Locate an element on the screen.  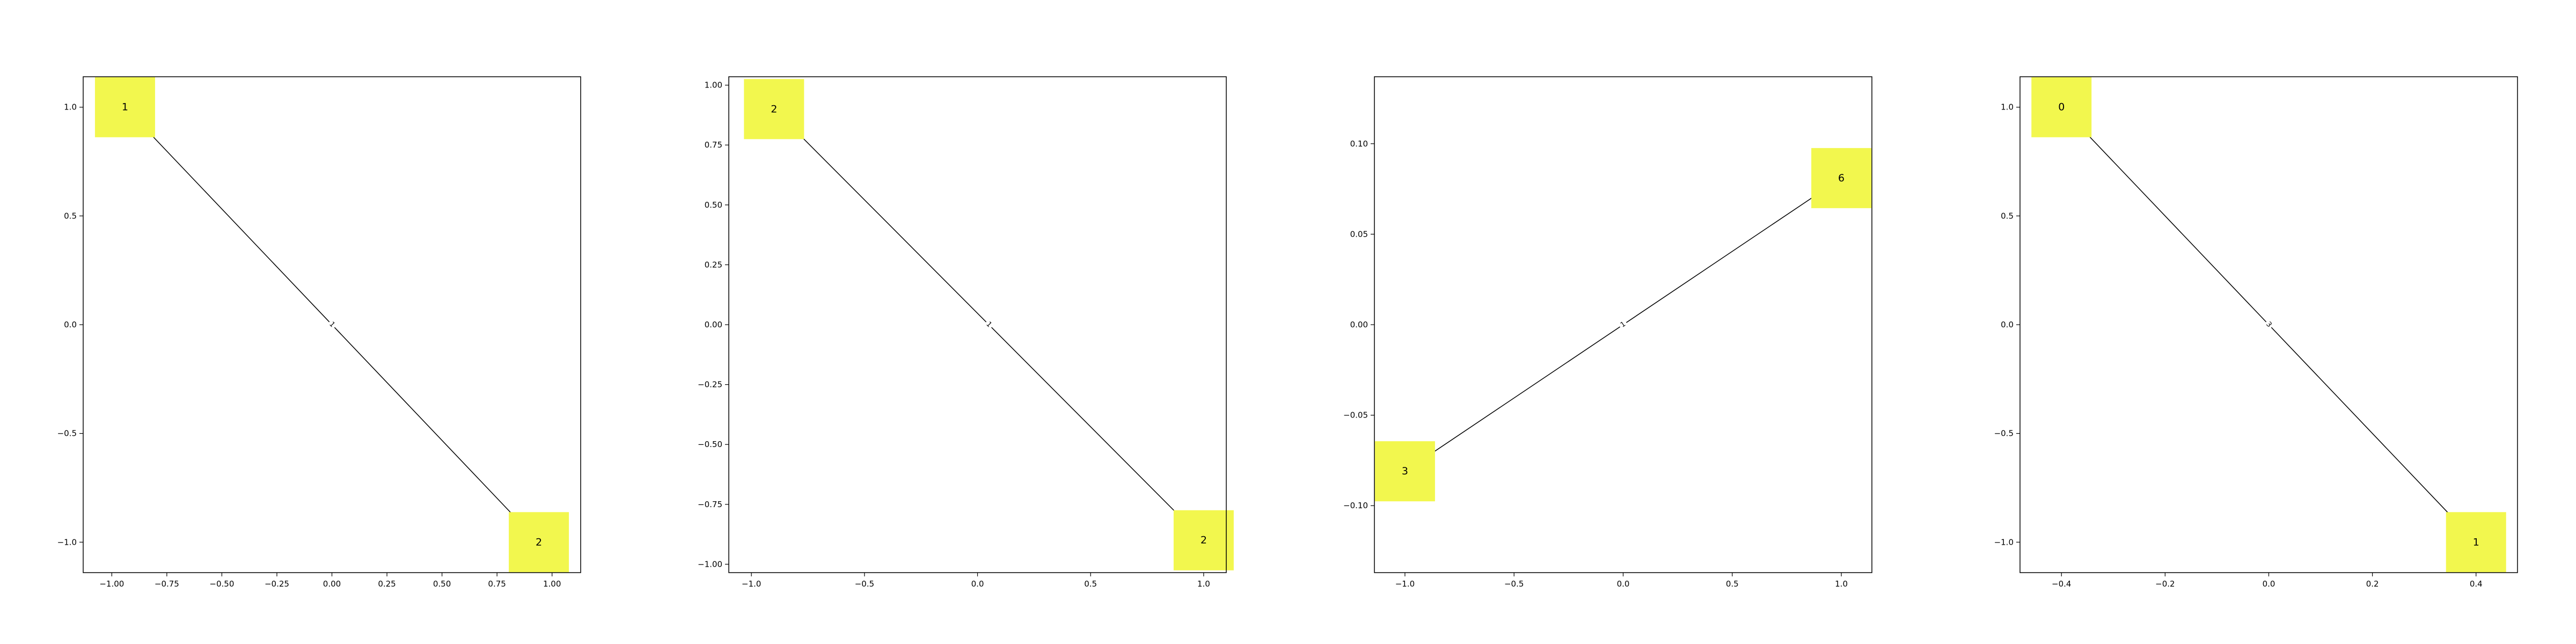
x-tick-label: −1.00 is located at coordinates (111, 584).